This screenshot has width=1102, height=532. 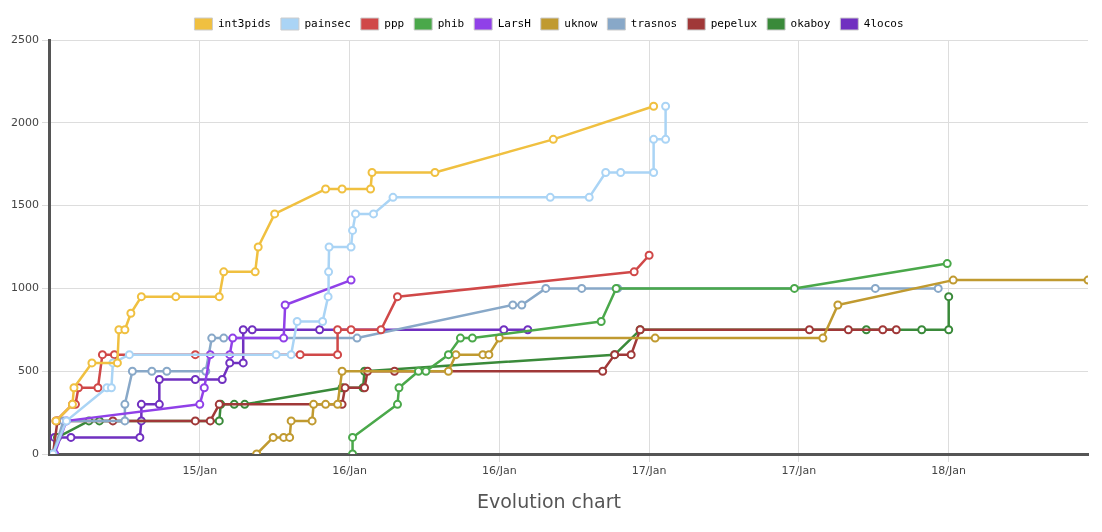 What do you see at coordinates (514, 23) in the screenshot?
I see `legend-label: LarsH` at bounding box center [514, 23].